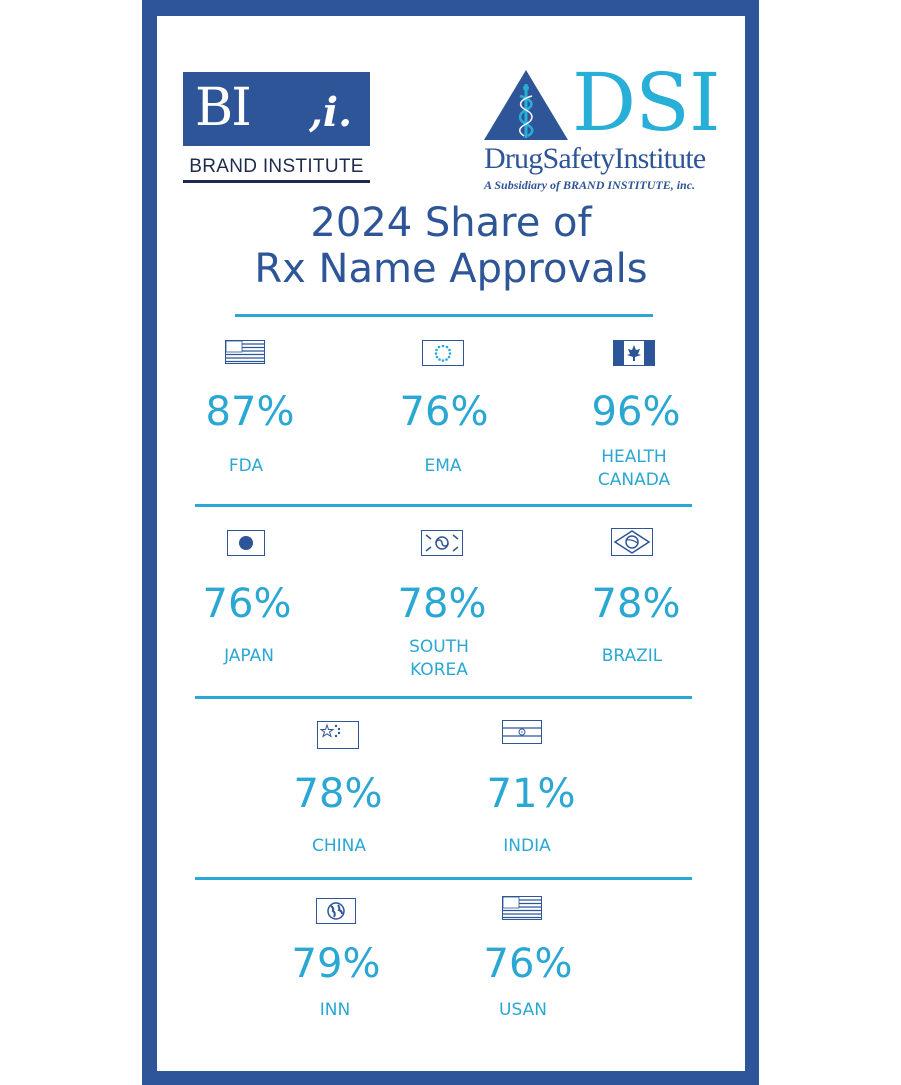 The height and width of the screenshot is (1085, 901). Describe the element at coordinates (634, 469) in the screenshot. I see `health-canada-label: HEALTH CANADA` at that location.